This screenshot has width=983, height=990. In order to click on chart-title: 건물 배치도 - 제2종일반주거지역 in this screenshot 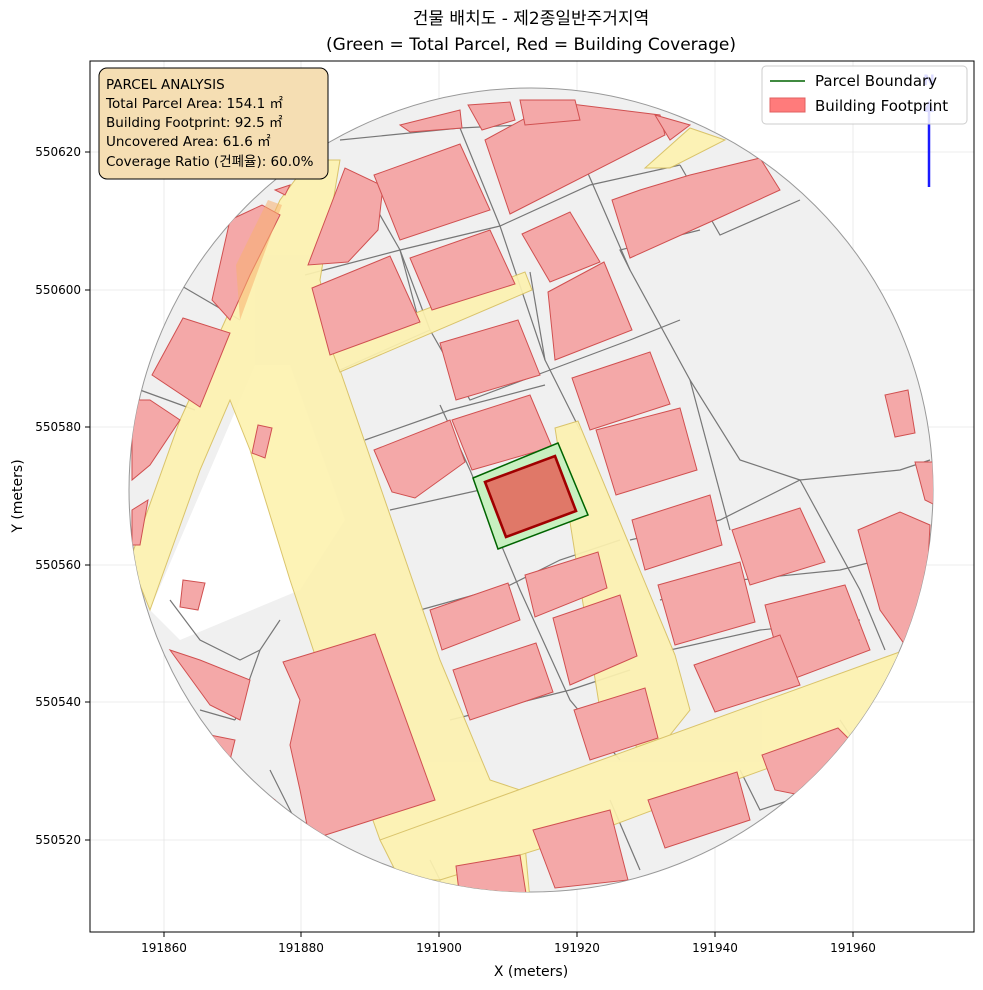, I will do `click(531, 19)`.